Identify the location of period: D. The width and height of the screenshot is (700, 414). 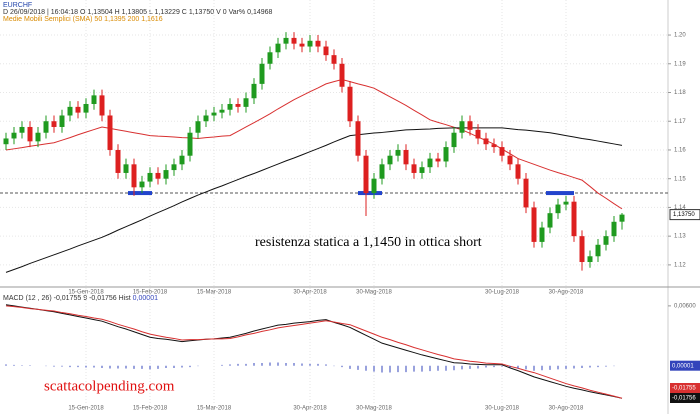
(5, 12).